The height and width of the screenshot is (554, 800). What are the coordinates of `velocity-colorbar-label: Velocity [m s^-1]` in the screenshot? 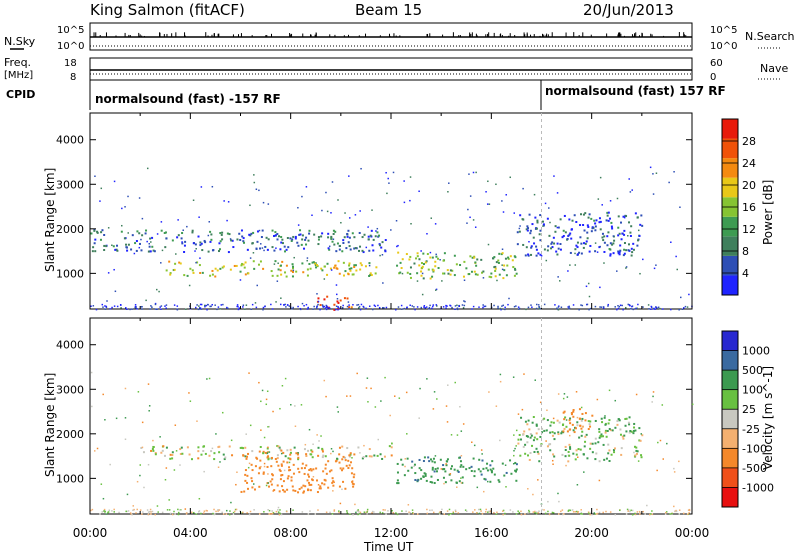 It's located at (768, 418).